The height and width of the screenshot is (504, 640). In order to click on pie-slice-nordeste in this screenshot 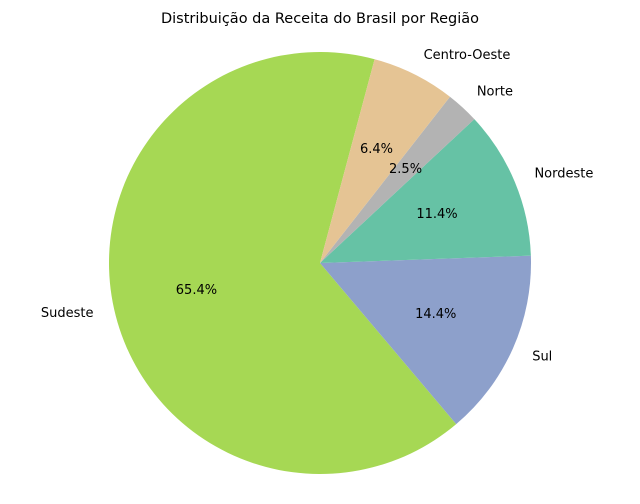, I will do `click(425, 191)`.